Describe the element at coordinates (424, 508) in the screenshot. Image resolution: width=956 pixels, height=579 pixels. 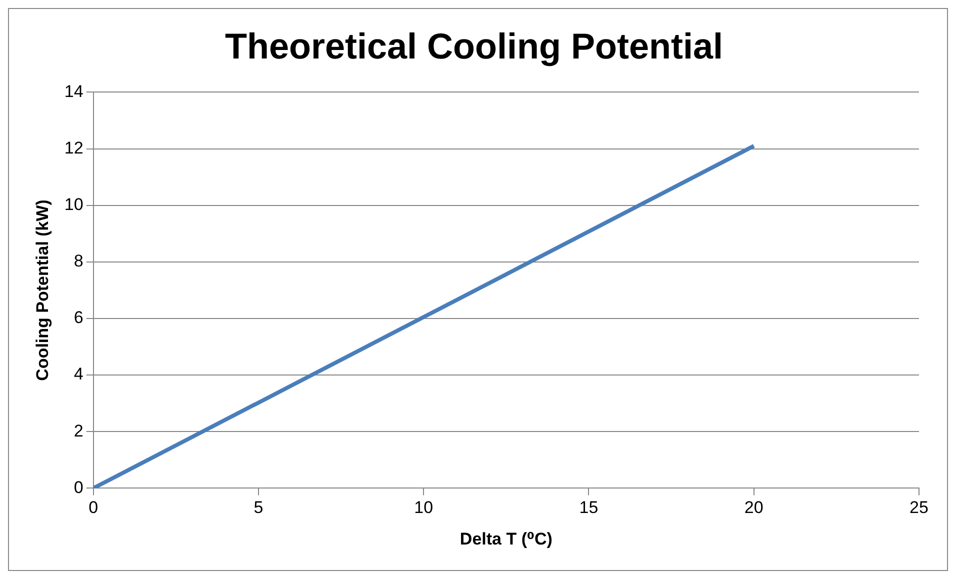
I see `x-tick-label: 10` at that location.